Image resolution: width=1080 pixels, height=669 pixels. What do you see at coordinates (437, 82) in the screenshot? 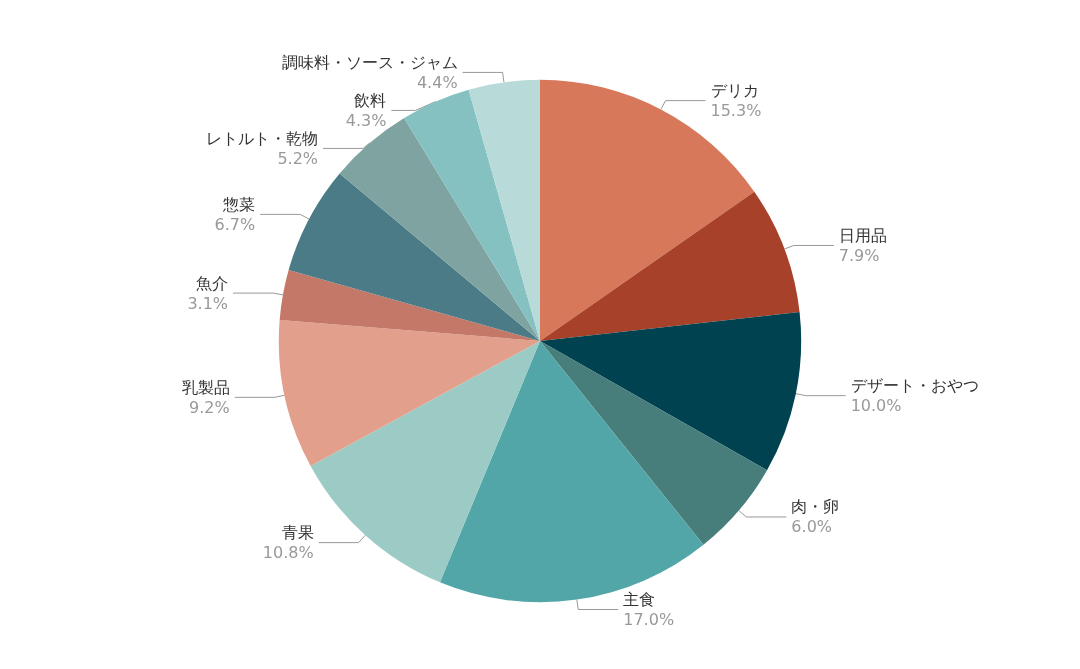
I see `data-label: 4.4%` at bounding box center [437, 82].